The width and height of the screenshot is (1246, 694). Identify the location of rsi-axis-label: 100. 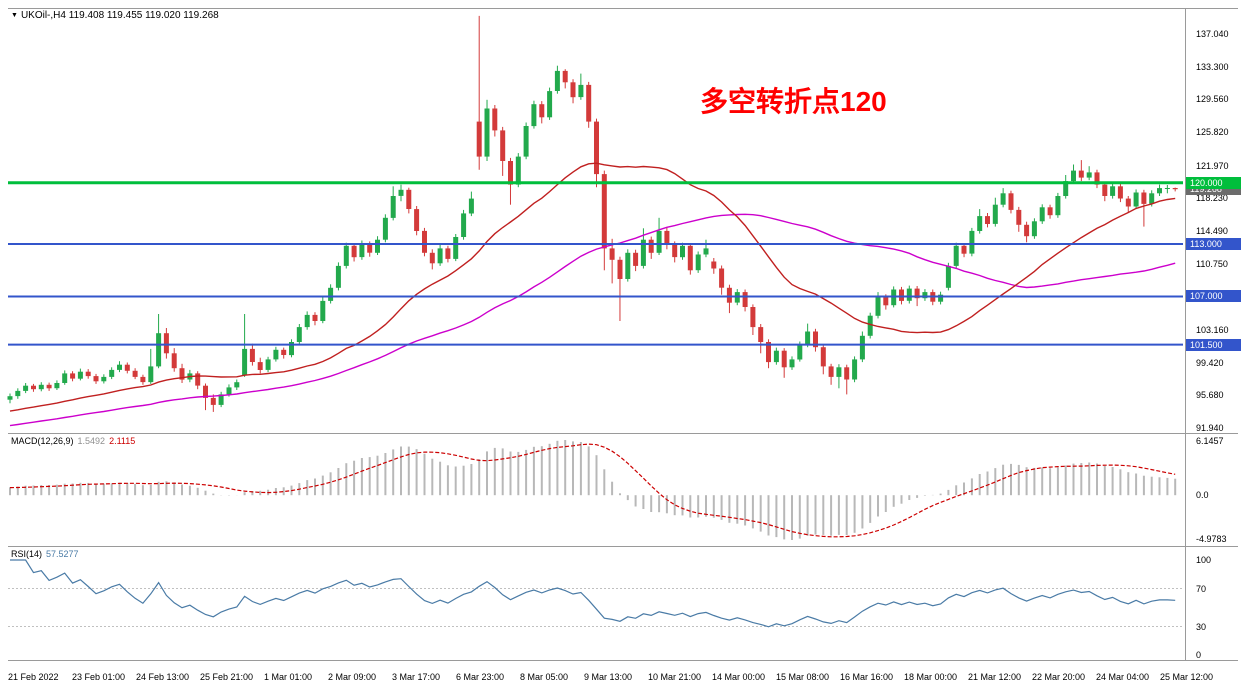
(1204, 560).